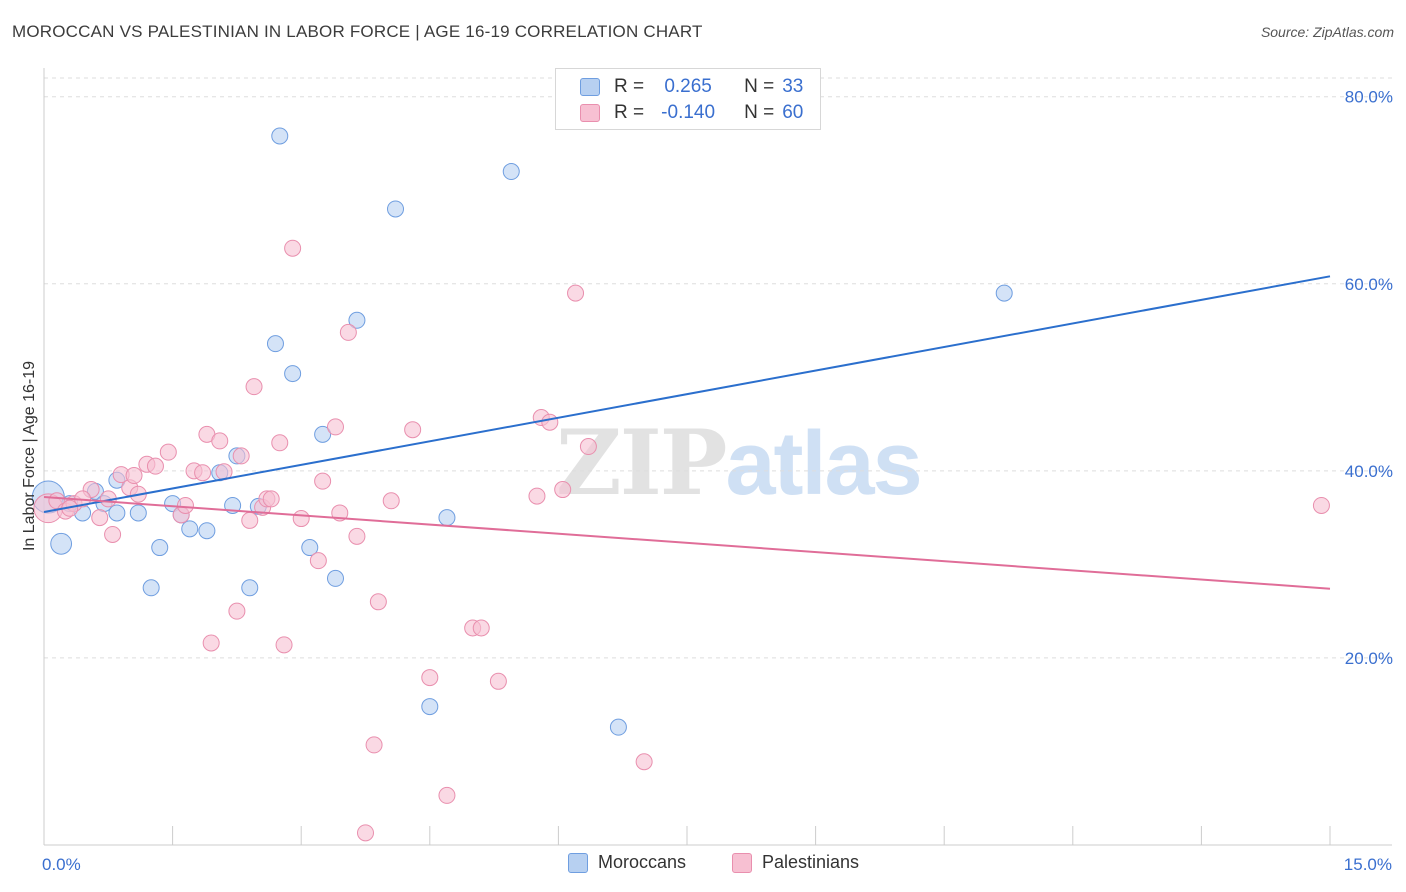 The width and height of the screenshot is (1406, 892). What do you see at coordinates (1287, 32) in the screenshot?
I see `source-prefix: Source:` at bounding box center [1287, 32].